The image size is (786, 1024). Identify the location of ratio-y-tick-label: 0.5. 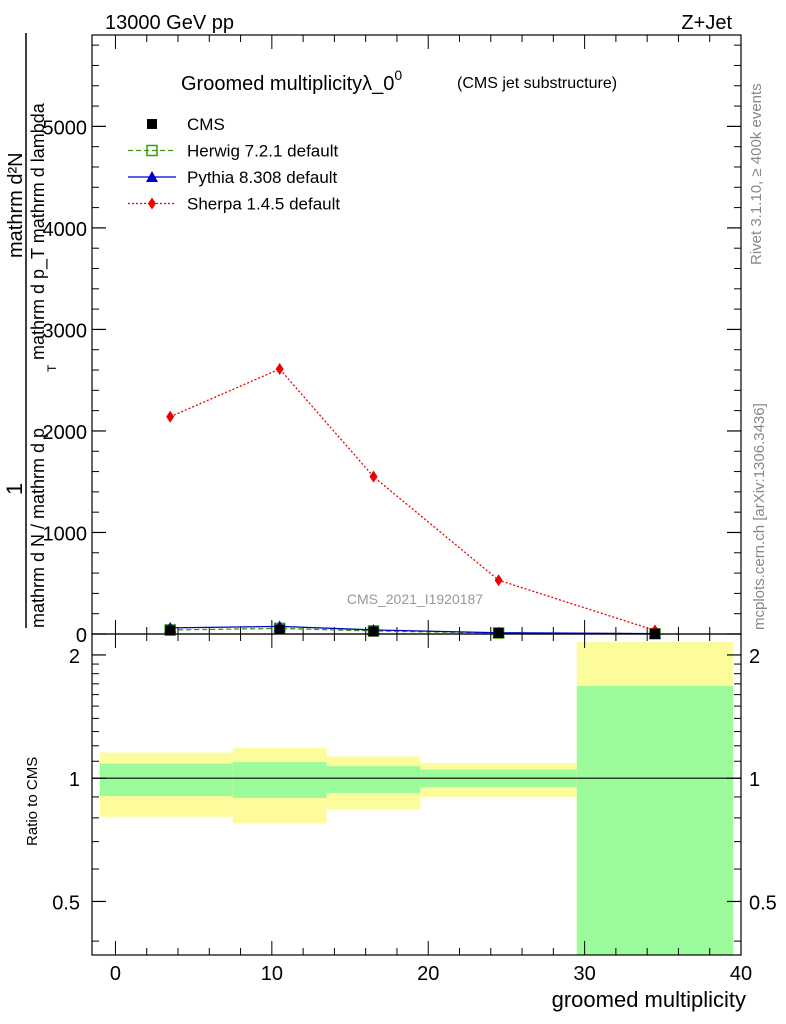
(66, 903).